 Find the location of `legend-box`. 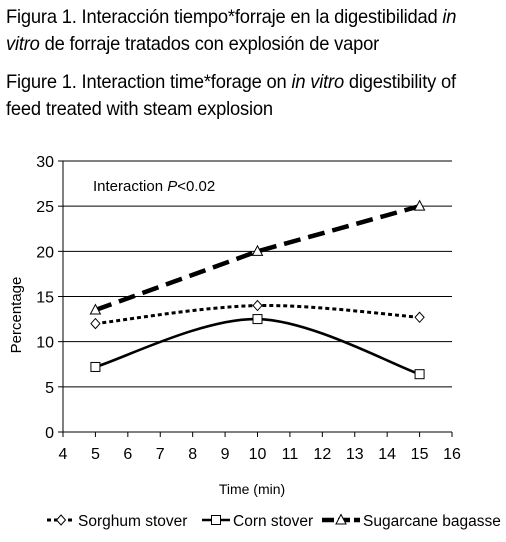

legend-box is located at coordinates (266, 520).